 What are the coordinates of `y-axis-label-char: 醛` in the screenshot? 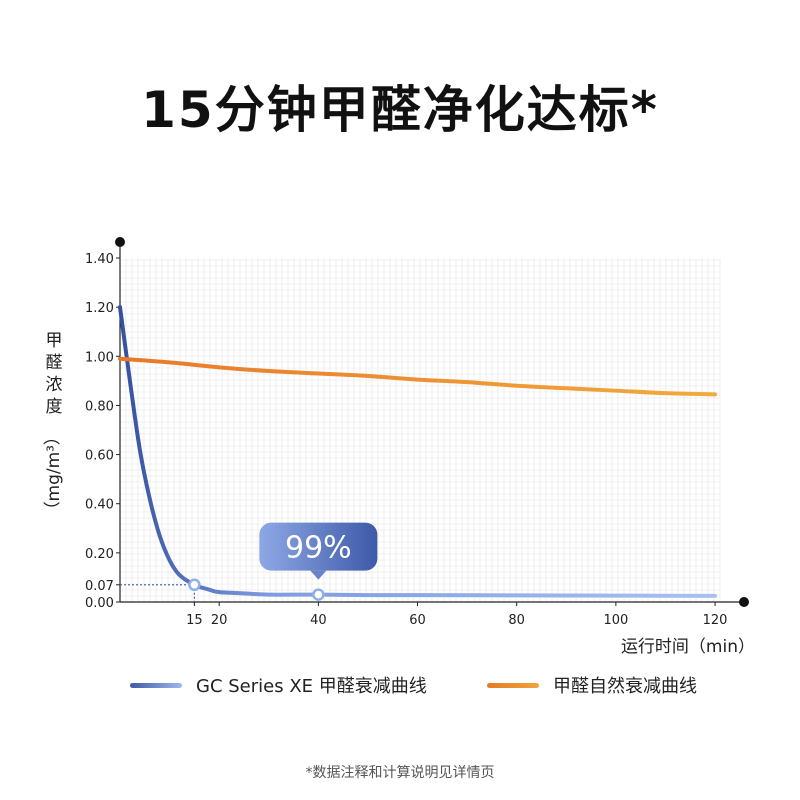 It's located at (54, 363).